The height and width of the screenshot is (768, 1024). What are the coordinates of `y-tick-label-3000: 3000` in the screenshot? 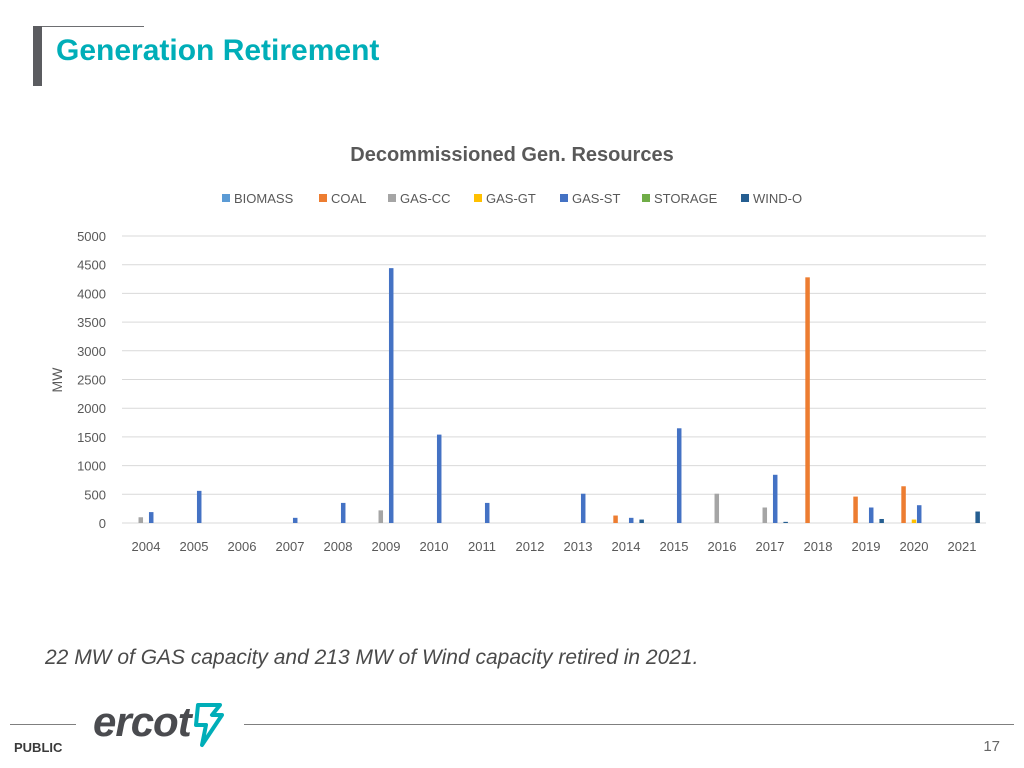 It's located at (91, 351).